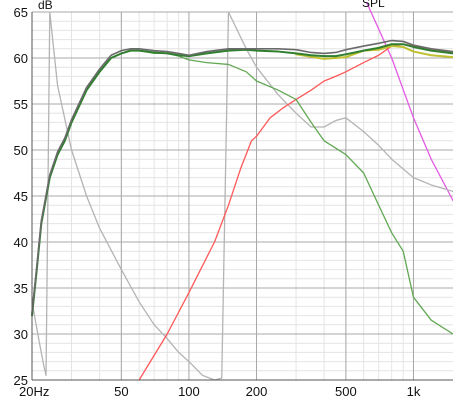 The width and height of the screenshot is (453, 400). I want to click on y-tick-label: 30, so click(21, 334).